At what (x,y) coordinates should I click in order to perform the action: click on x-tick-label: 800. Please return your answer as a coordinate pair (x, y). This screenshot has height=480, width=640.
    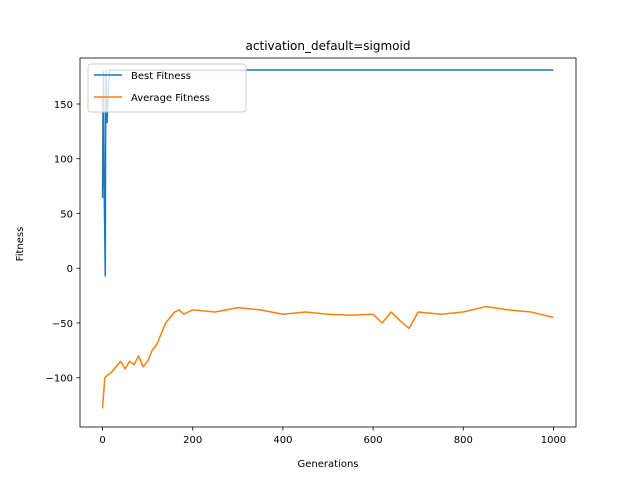
    Looking at the image, I should click on (463, 440).